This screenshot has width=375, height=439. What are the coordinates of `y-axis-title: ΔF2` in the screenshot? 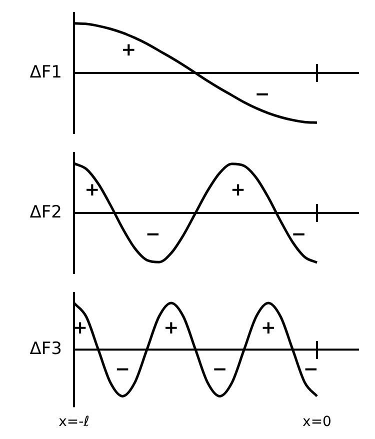 It's located at (46, 212).